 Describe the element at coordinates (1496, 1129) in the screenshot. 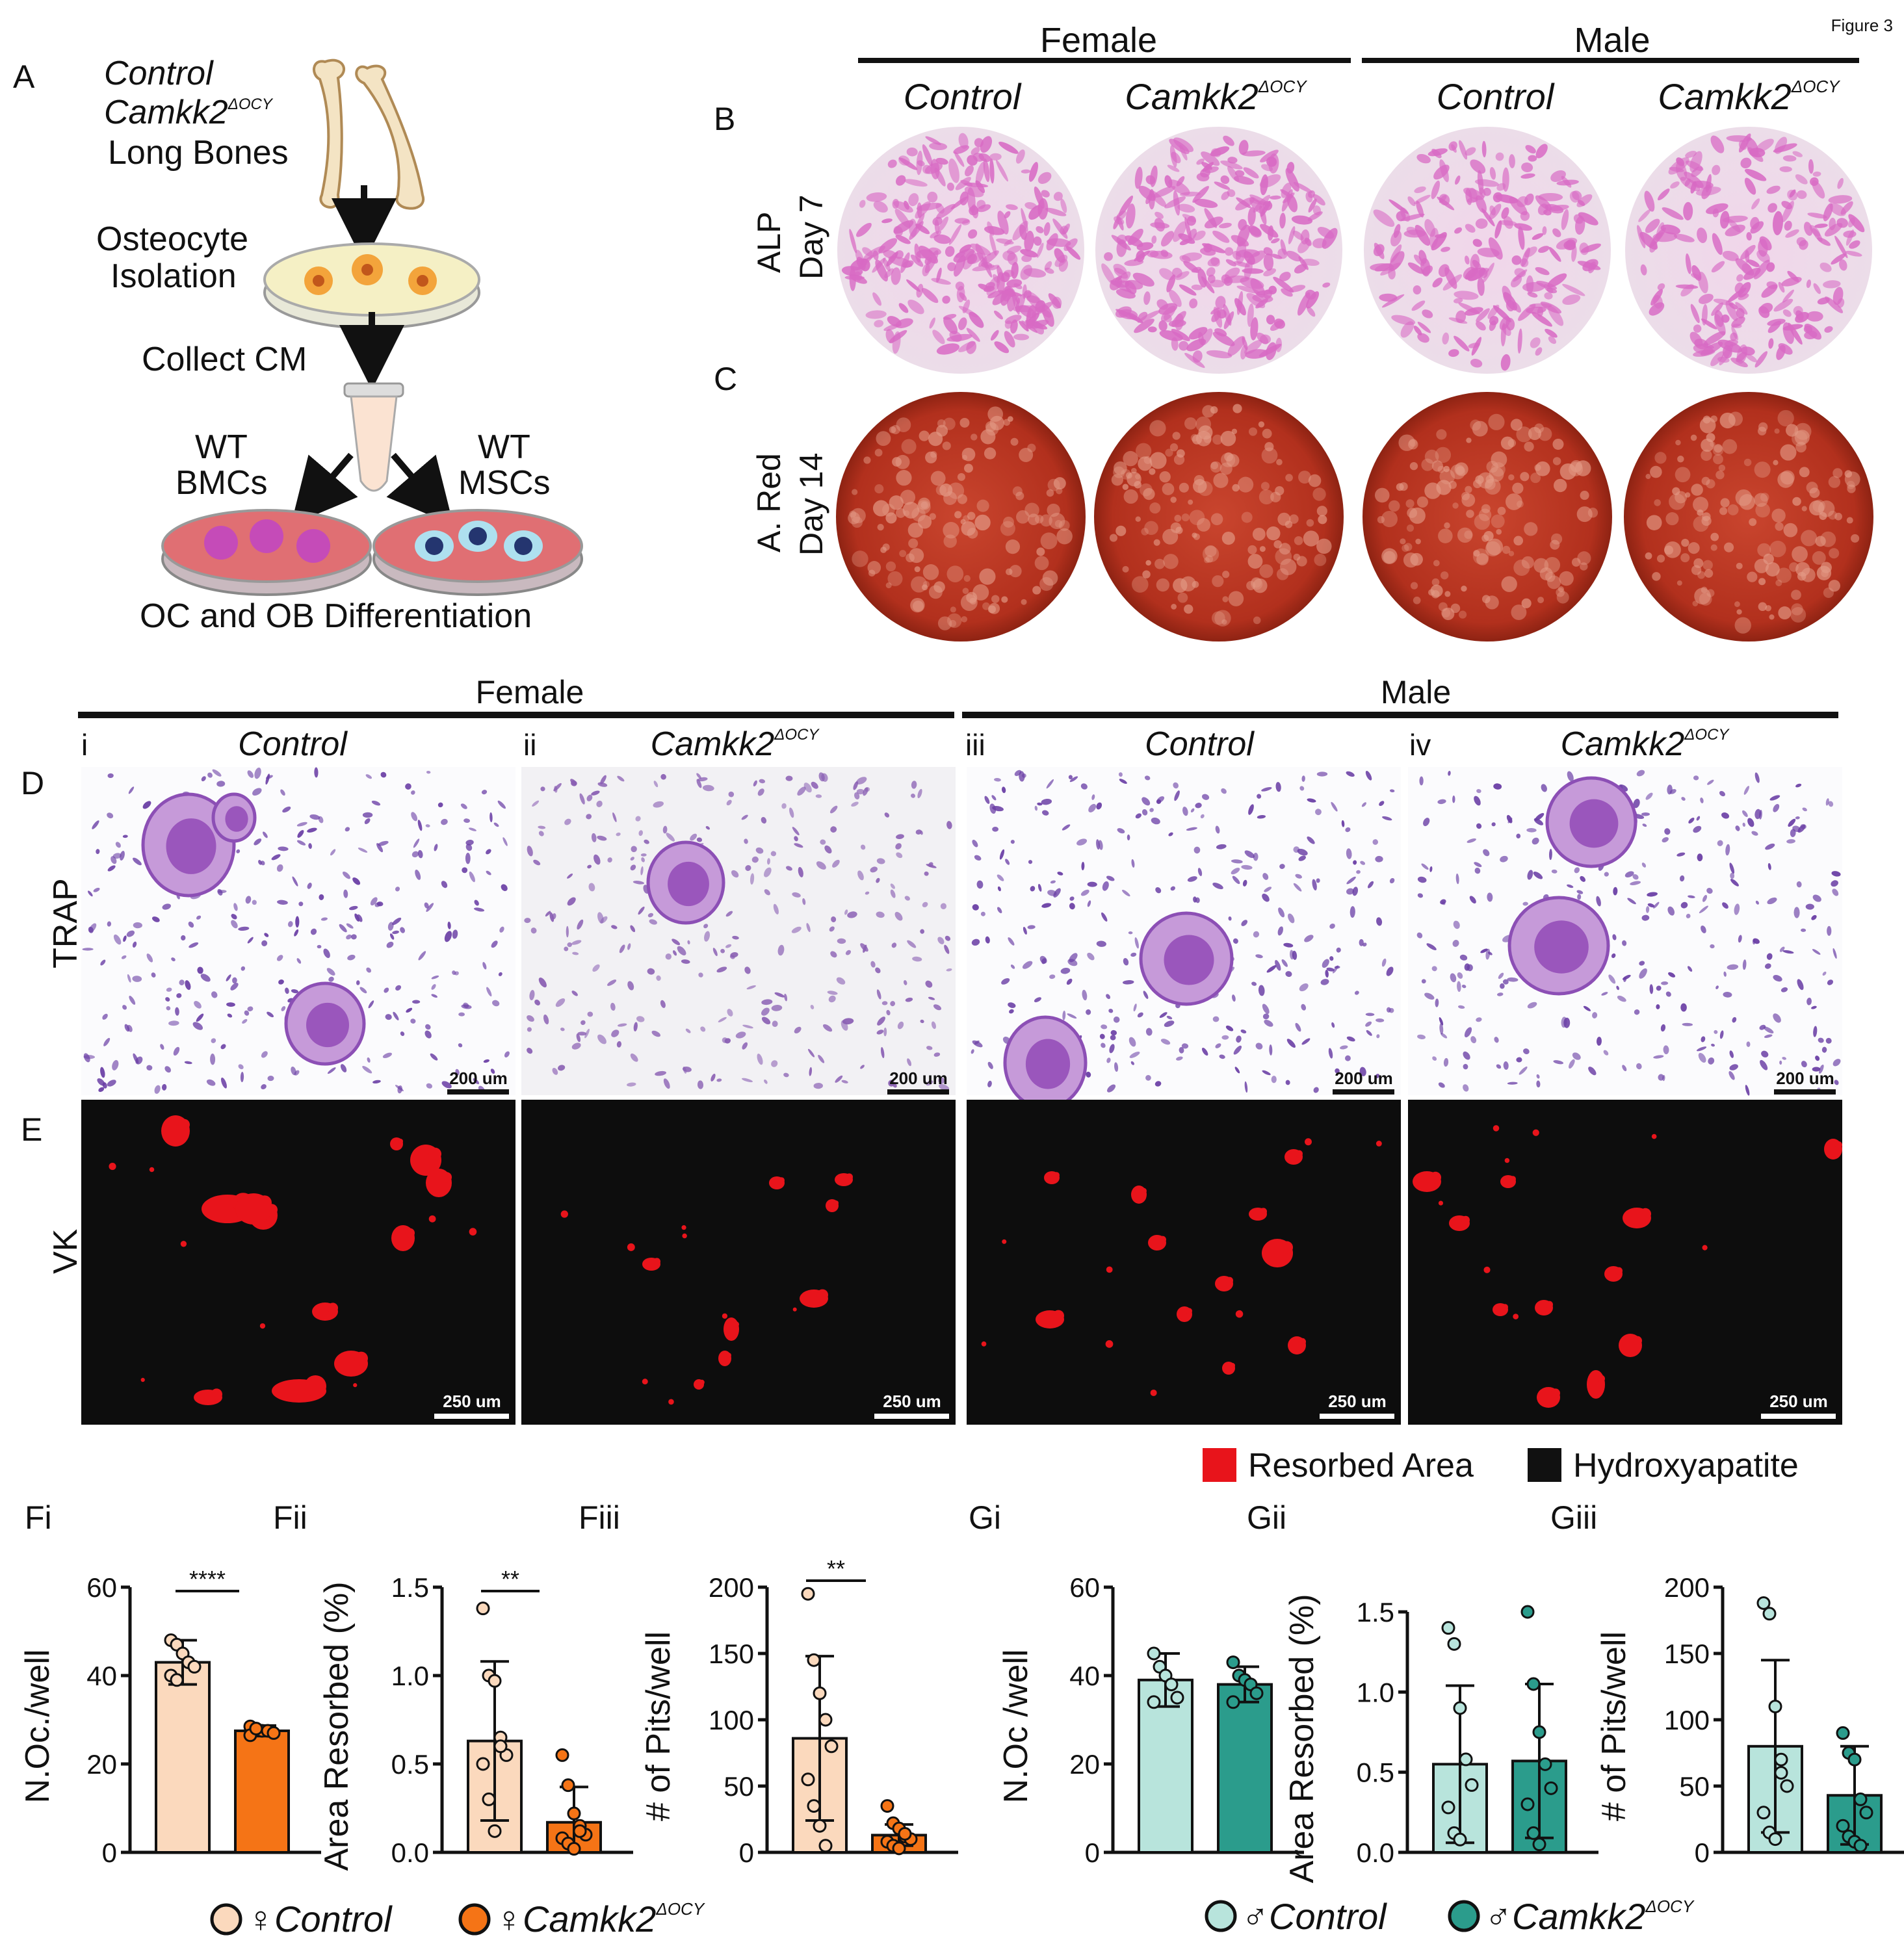

I see `resorption-speck-mark` at that location.